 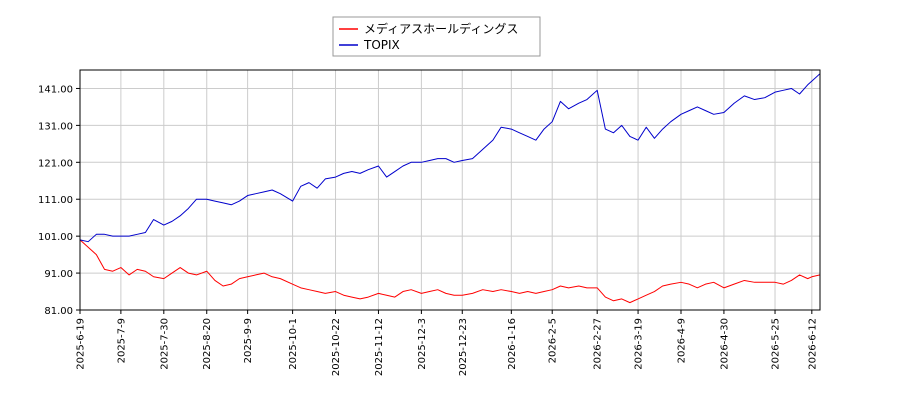 I want to click on y-axis: 81.00 91.00 101.00 111.00 121.00 131.00 141.00, so click(x=59, y=200).